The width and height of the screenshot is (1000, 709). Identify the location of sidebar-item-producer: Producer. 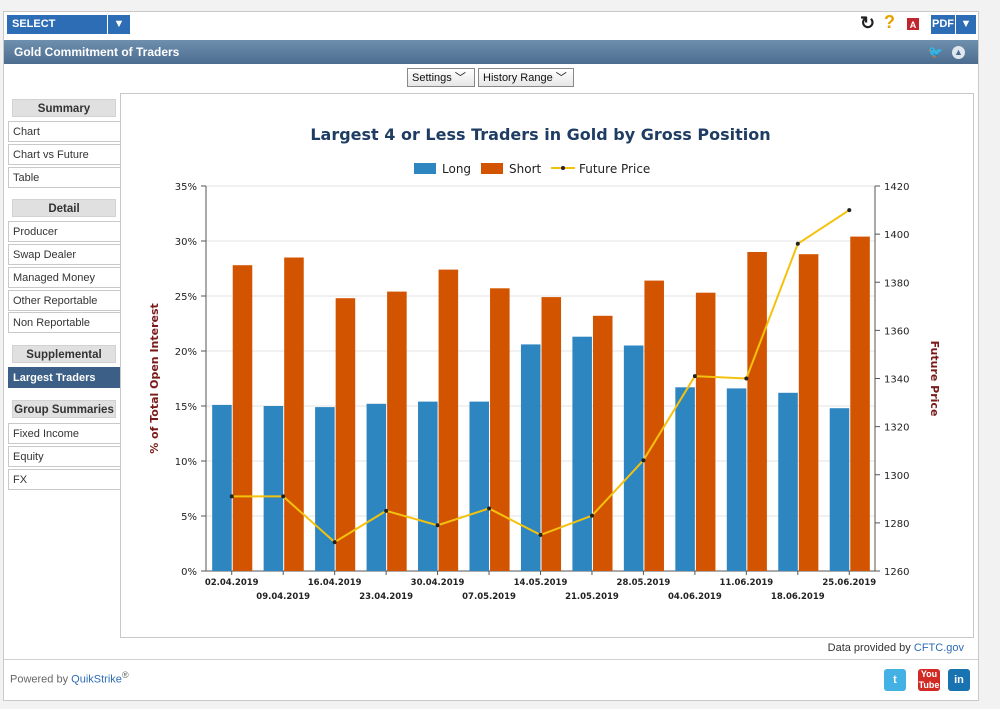
(64, 231).